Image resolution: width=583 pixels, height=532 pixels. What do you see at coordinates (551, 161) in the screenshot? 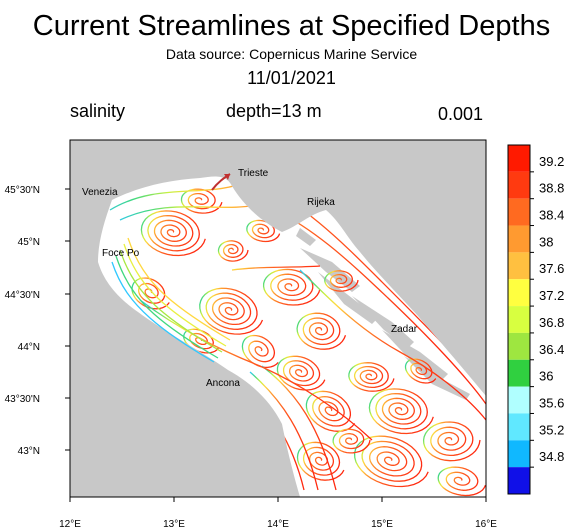
I see `colorbar-label: 39.2` at bounding box center [551, 161].